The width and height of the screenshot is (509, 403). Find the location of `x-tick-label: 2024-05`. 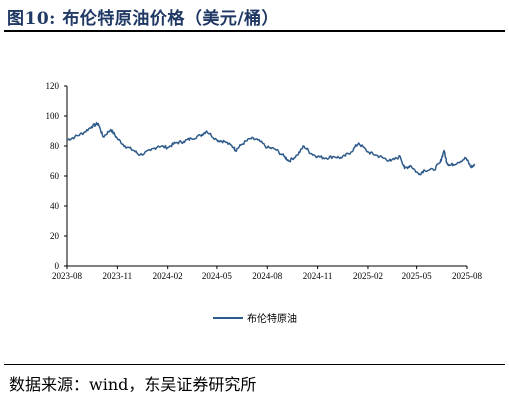

x-tick-label: 2024-05 is located at coordinates (217, 276).